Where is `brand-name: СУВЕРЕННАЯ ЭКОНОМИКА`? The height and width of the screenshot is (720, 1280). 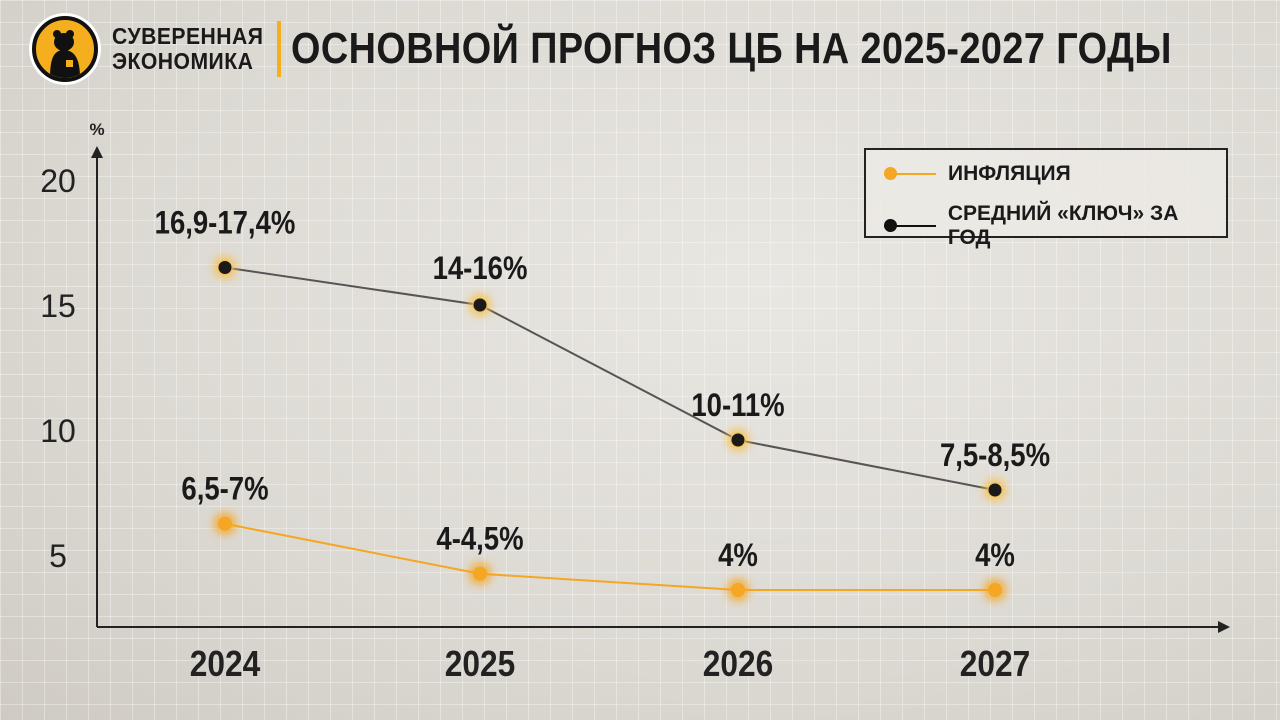
brand-name: СУВЕРЕННАЯ ЭКОНОМИКА is located at coordinates (187, 49).